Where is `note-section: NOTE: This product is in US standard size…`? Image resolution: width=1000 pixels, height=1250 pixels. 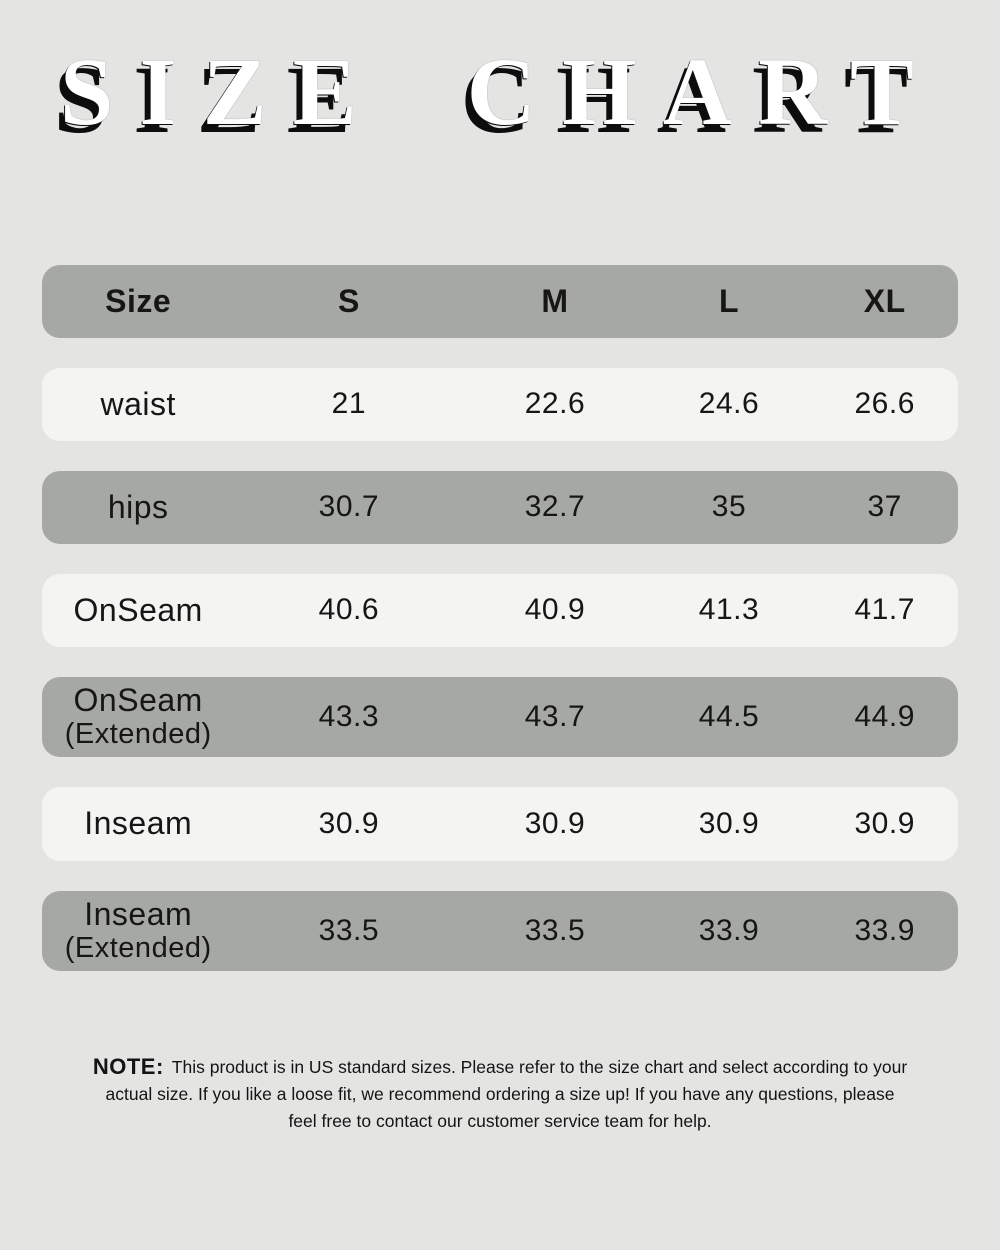 note-section: NOTE: This product is in US standard size… is located at coordinates (500, 1094).